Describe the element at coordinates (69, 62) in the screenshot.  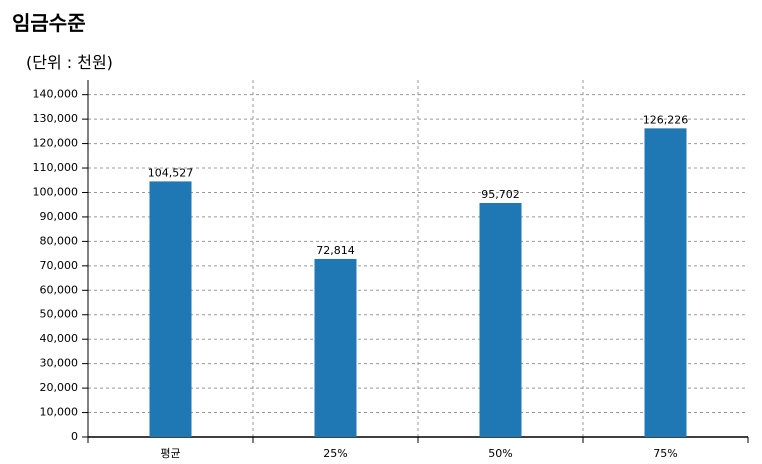
I see `chart-subtitle: (단위 : 천원)` at that location.